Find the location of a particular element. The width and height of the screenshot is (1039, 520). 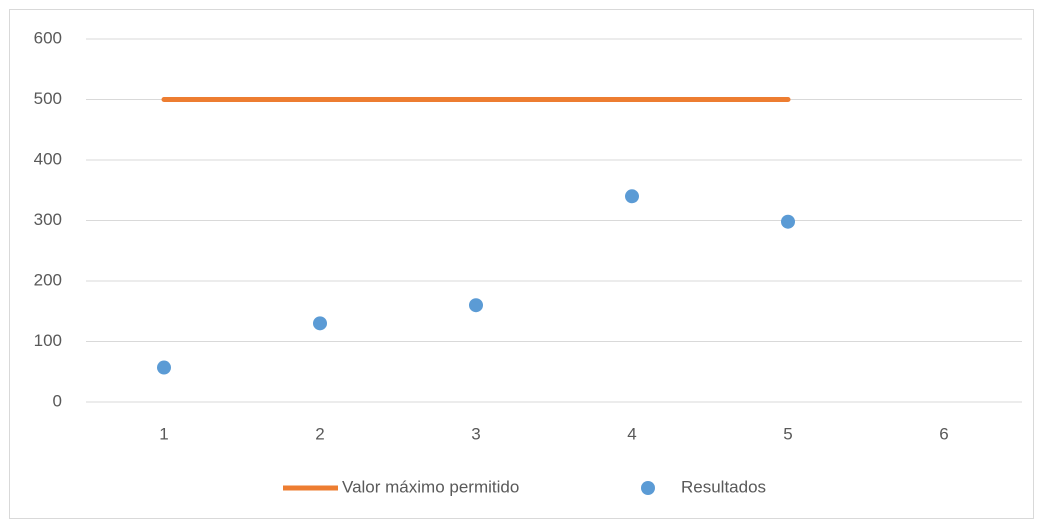

y-tick-label: 300 is located at coordinates (48, 219).